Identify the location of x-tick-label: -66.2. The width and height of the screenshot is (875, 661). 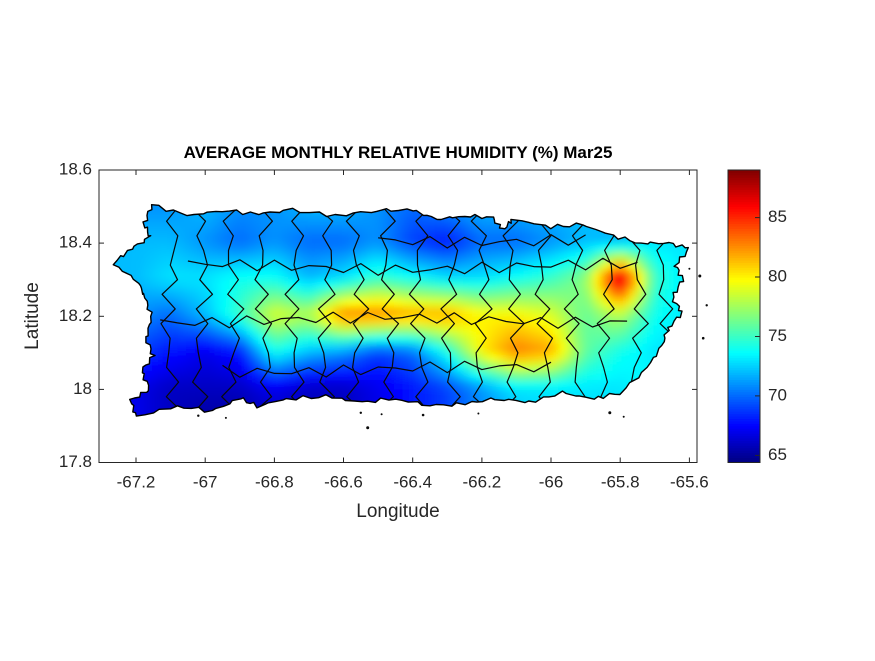
(482, 481).